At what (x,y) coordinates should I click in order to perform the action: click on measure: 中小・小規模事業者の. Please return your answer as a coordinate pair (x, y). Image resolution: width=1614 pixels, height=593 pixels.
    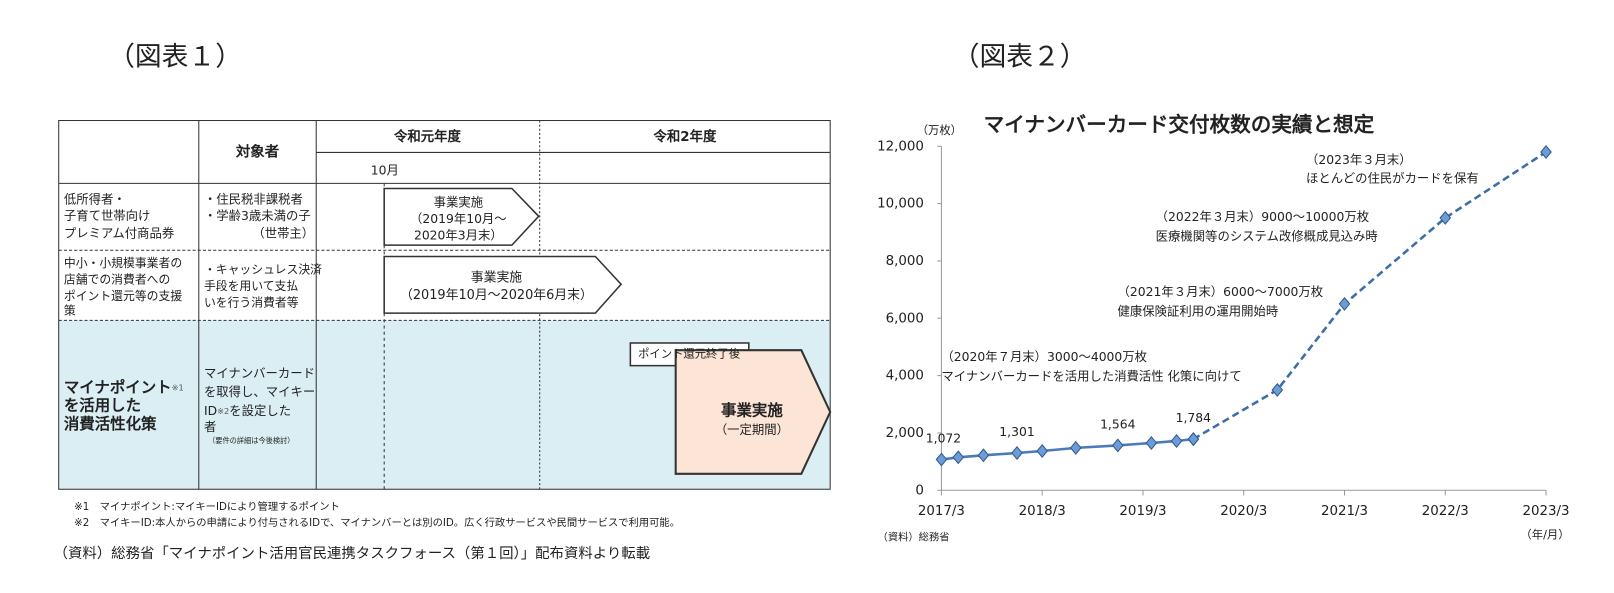
    Looking at the image, I should click on (123, 263).